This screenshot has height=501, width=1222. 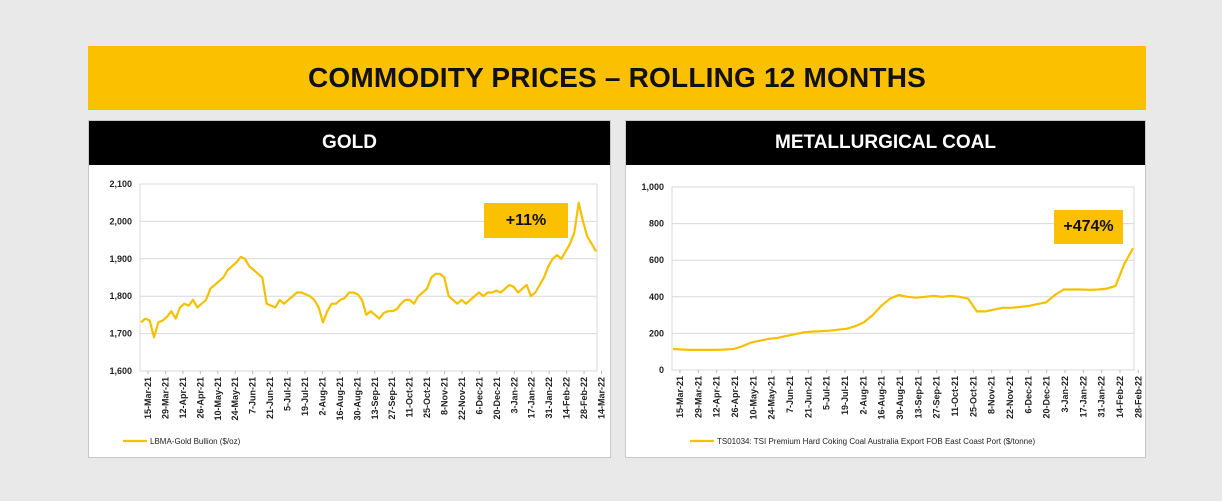 I want to click on coal-x-tick-label: 31-Jan-22, so click(x=1102, y=397).